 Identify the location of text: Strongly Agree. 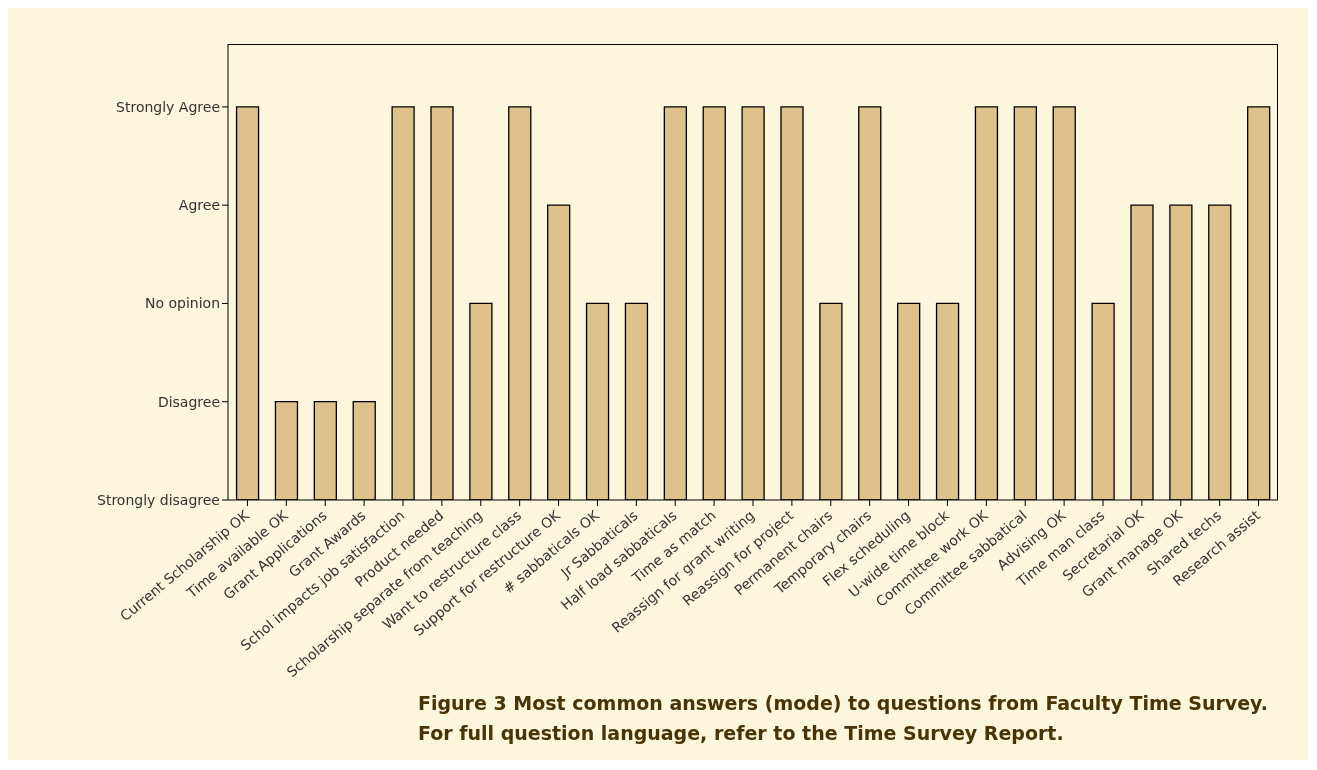
(168, 106).